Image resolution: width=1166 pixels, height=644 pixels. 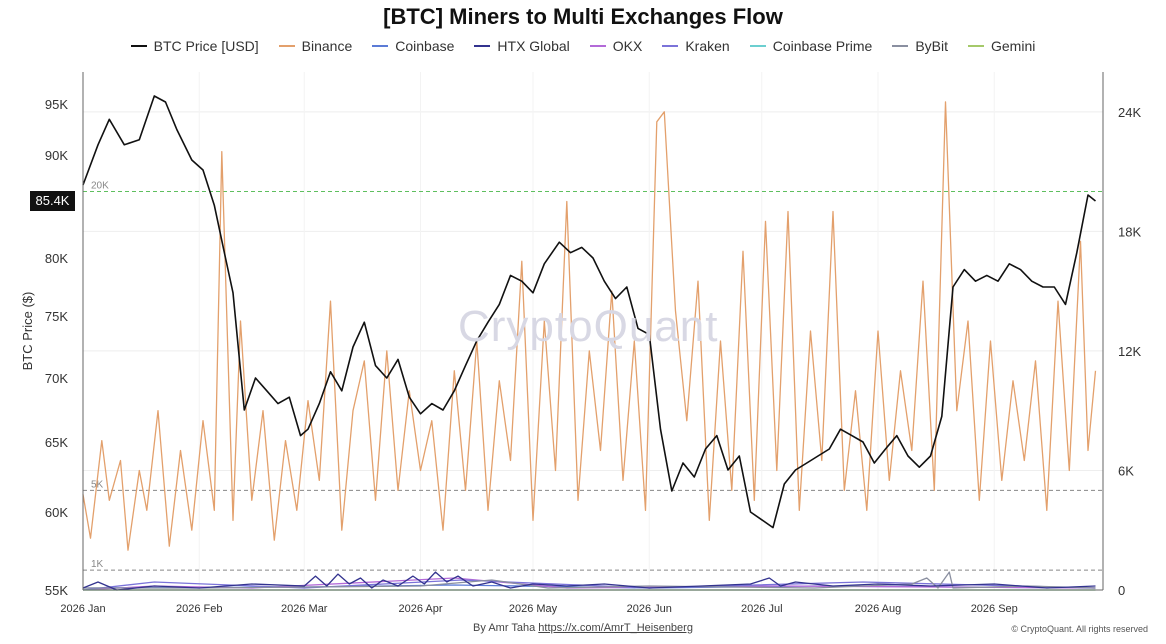 What do you see at coordinates (56, 316) in the screenshot?
I see `y-left-tick-label: 75K` at bounding box center [56, 316].